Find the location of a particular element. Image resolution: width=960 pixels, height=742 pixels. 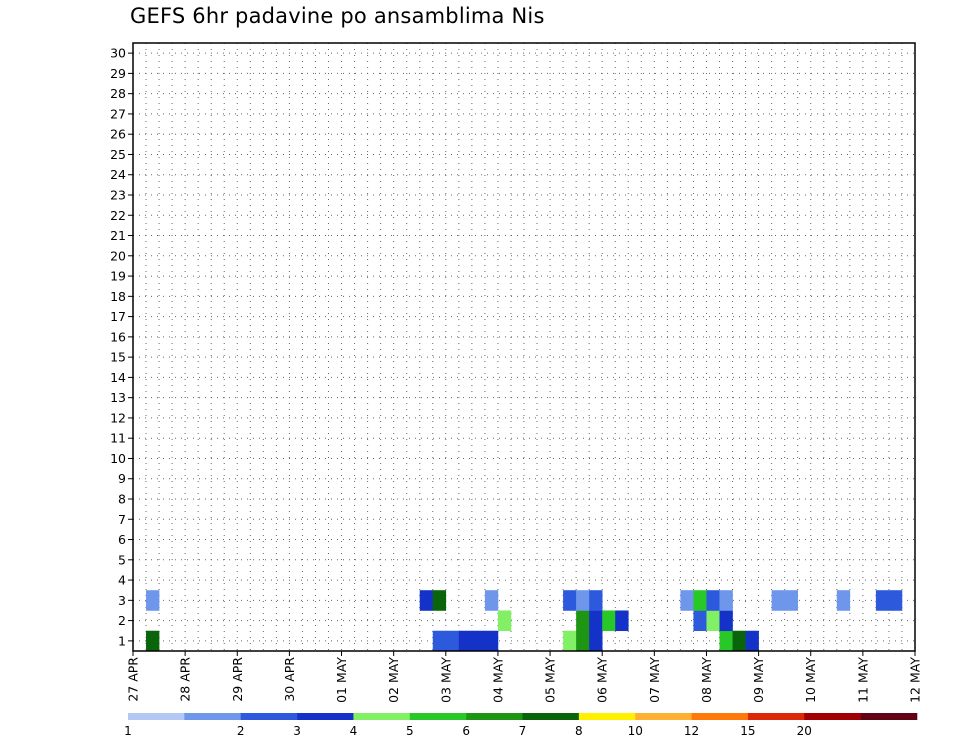

x-tick-label: 28 APR is located at coordinates (185, 679).